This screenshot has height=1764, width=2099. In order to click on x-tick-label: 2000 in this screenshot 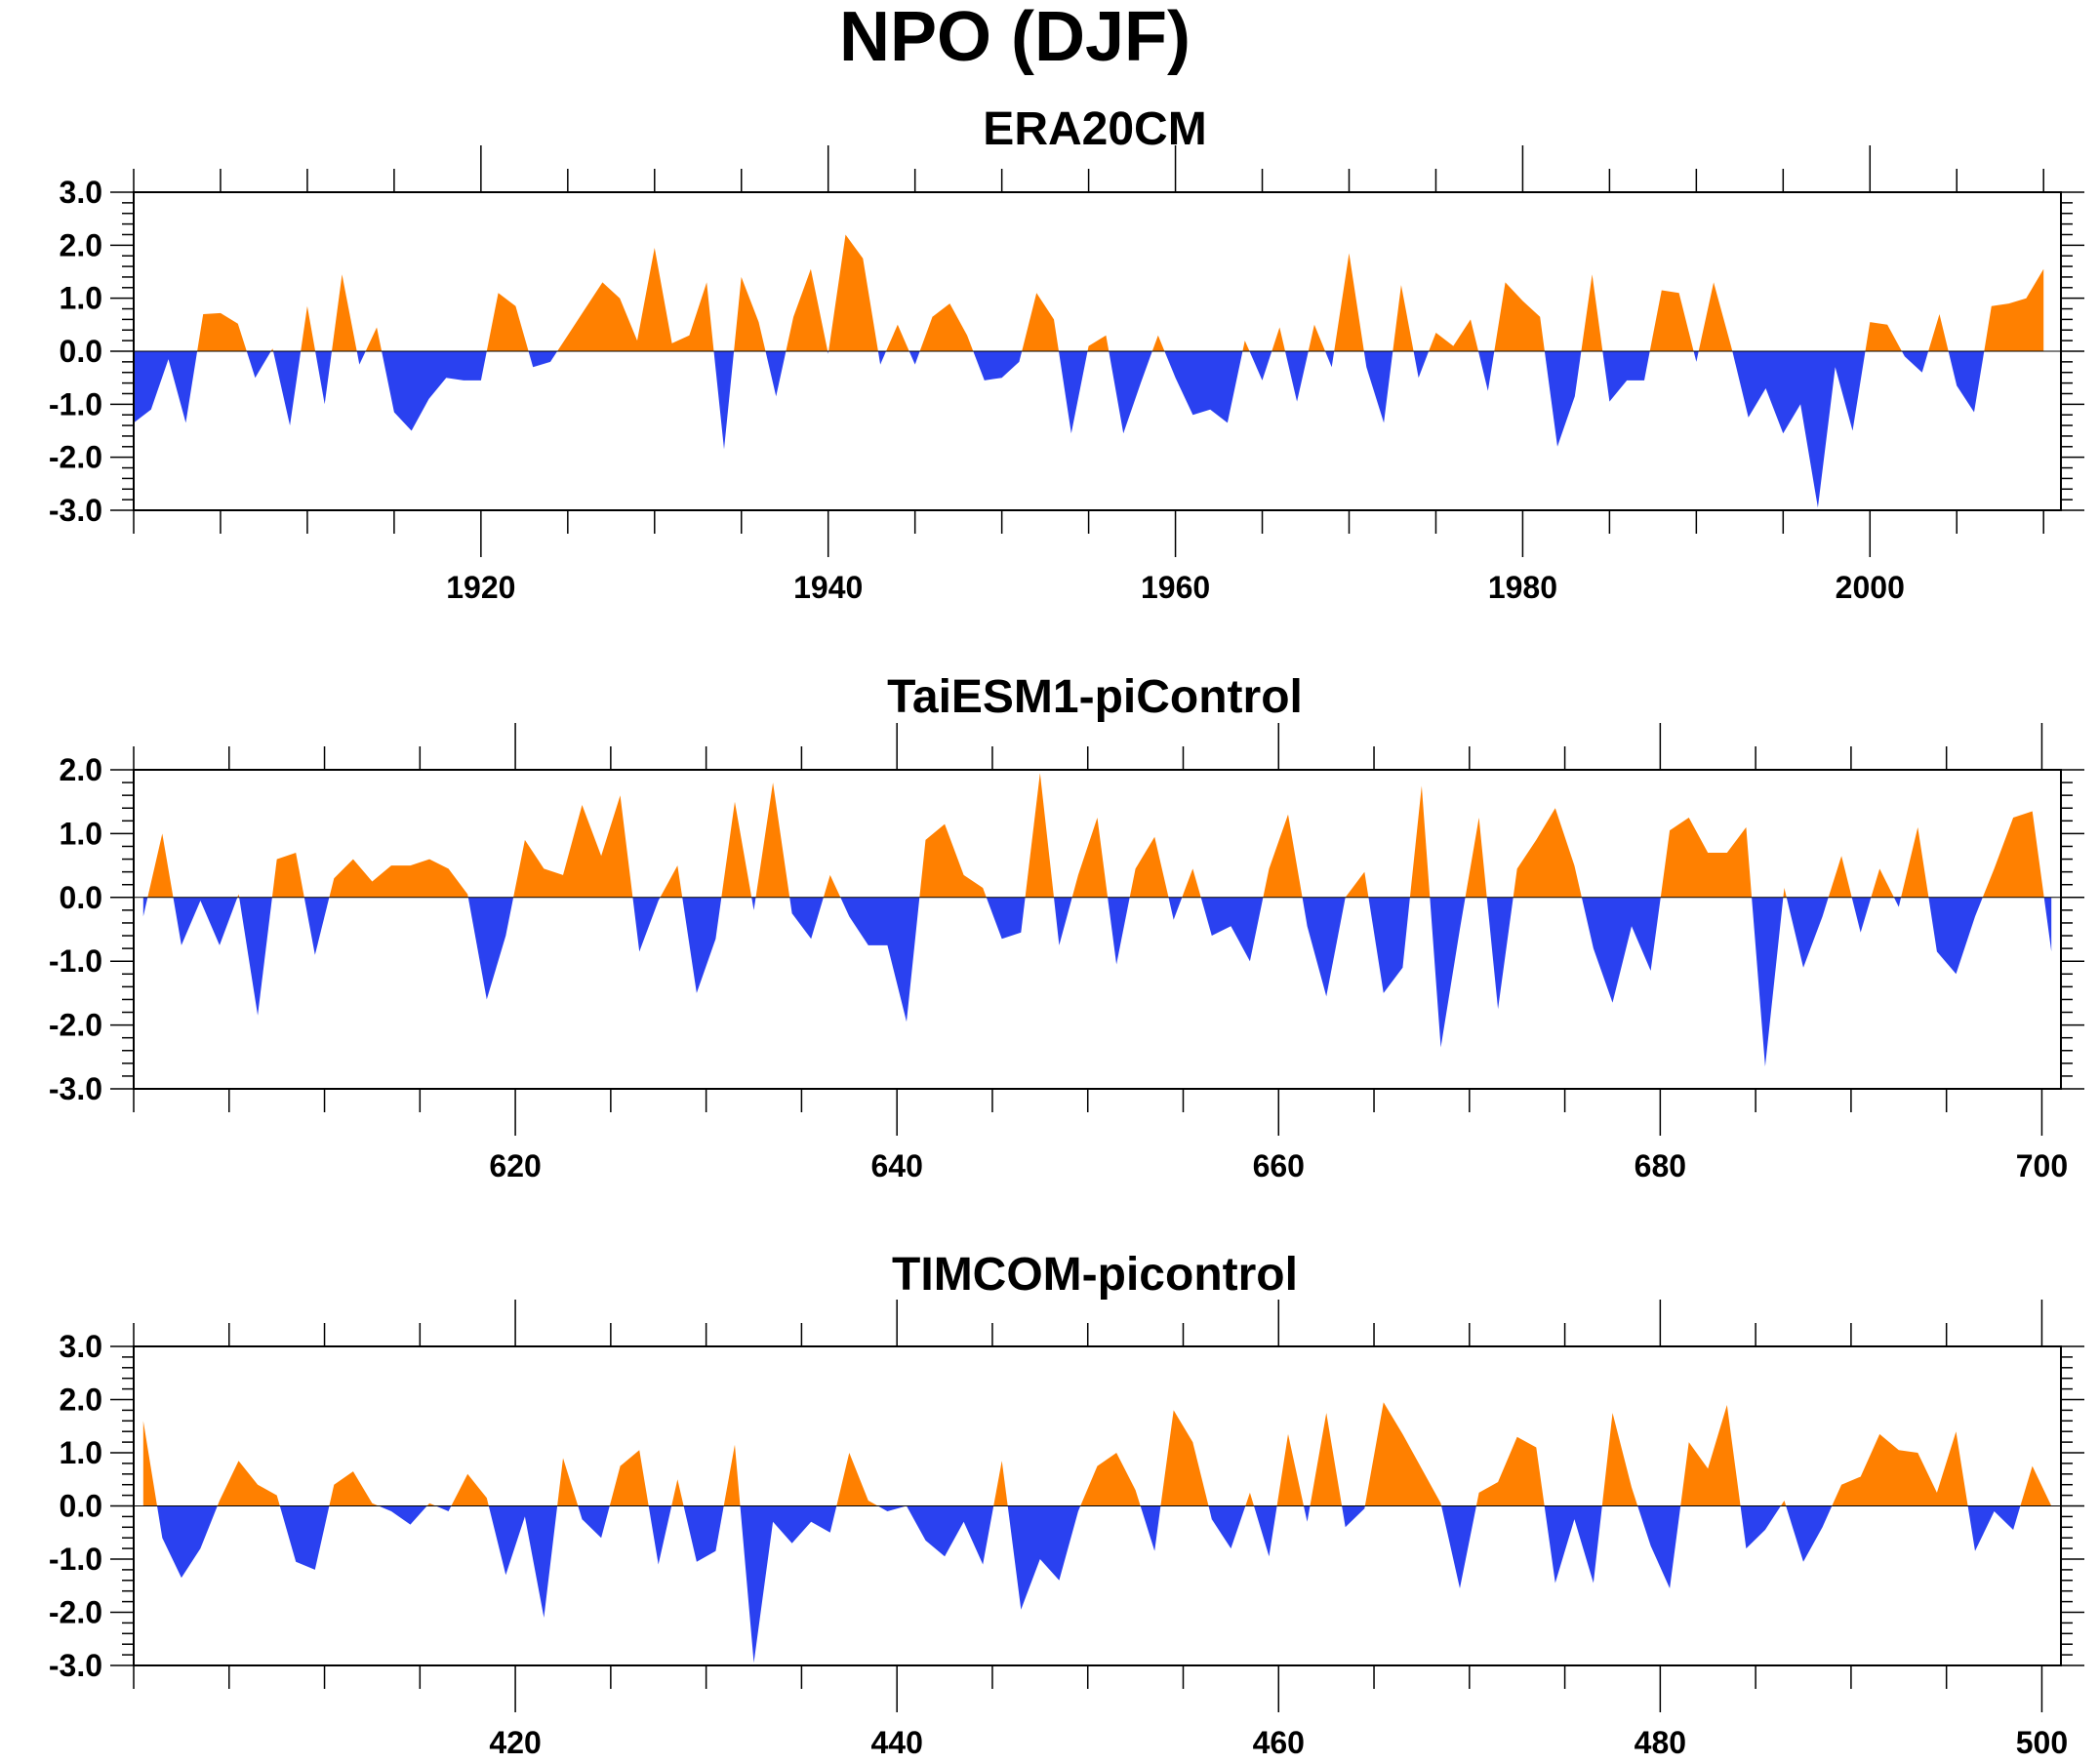, I will do `click(1870, 588)`.